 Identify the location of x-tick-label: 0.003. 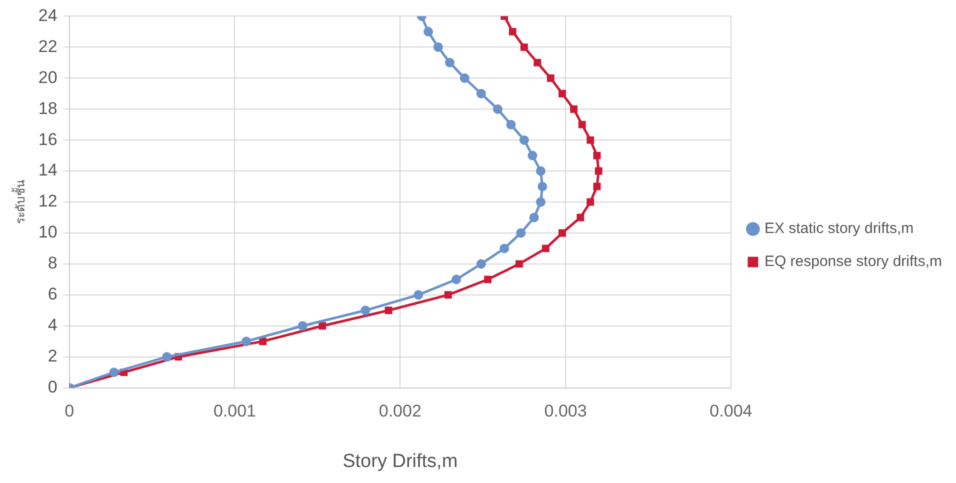
(565, 411).